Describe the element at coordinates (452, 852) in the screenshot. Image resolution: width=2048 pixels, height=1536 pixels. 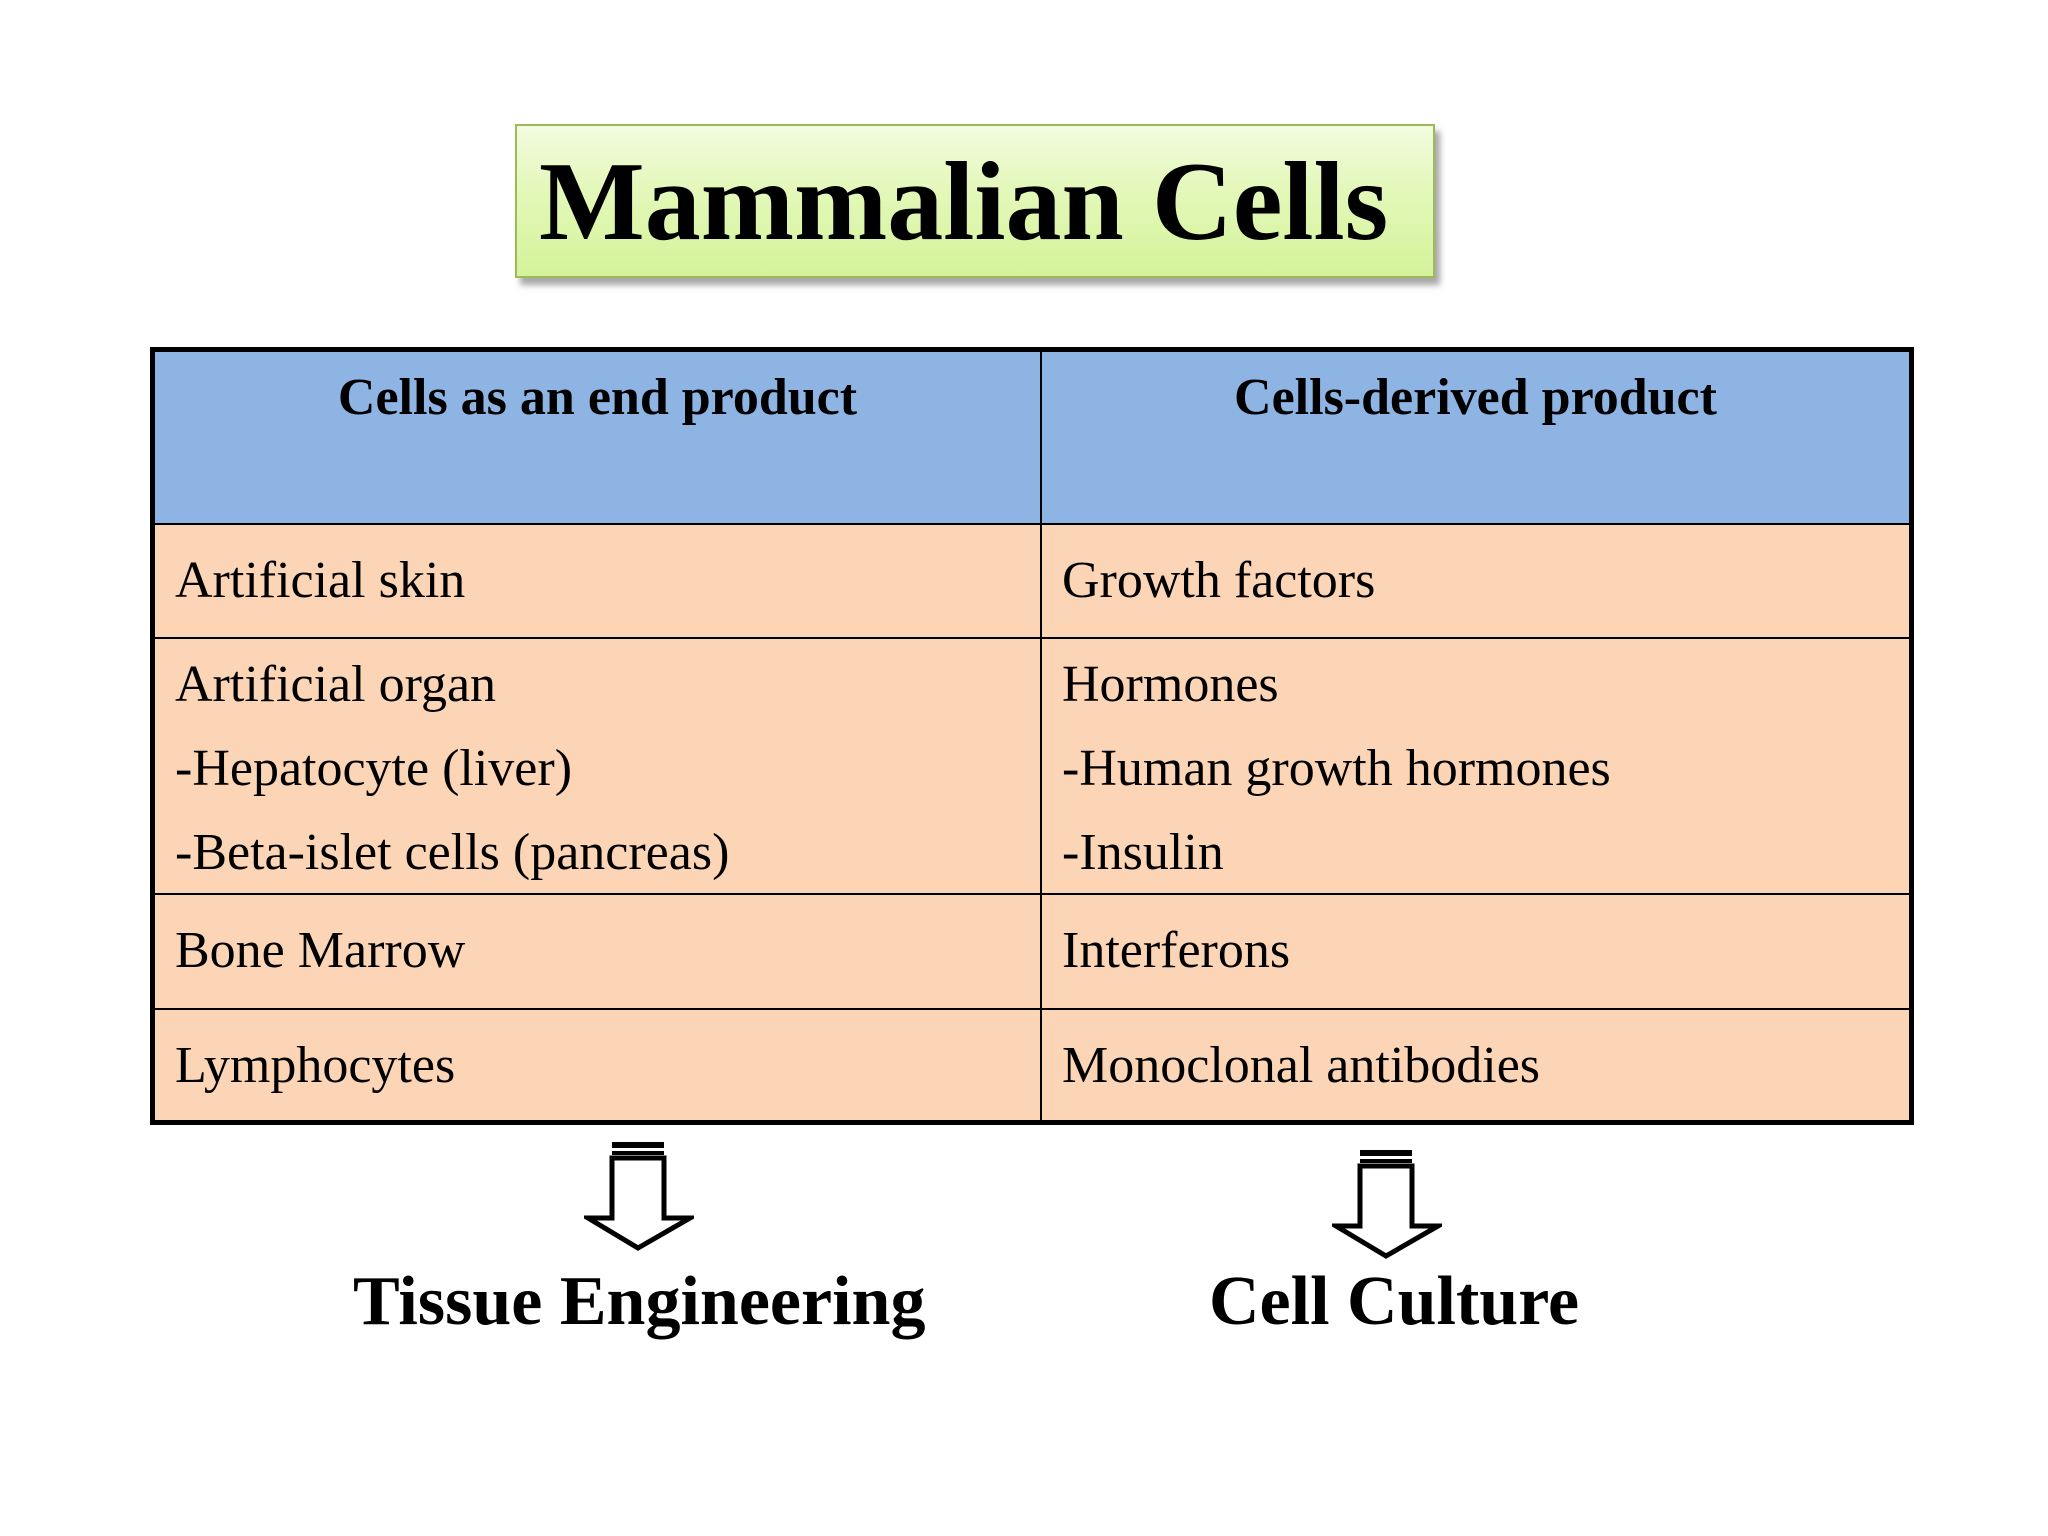
I see `cell-line: -Beta-islet cells (pancreas)` at that location.